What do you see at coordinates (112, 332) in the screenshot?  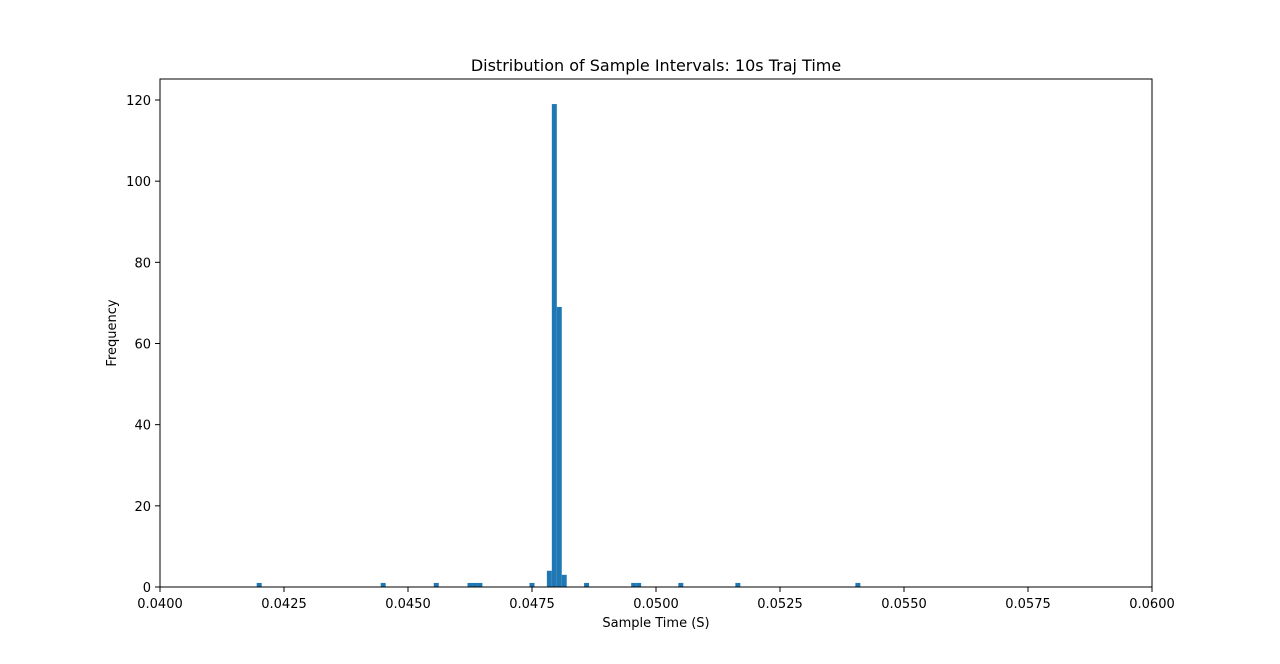 I see `y-axis-label: Frequency` at bounding box center [112, 332].